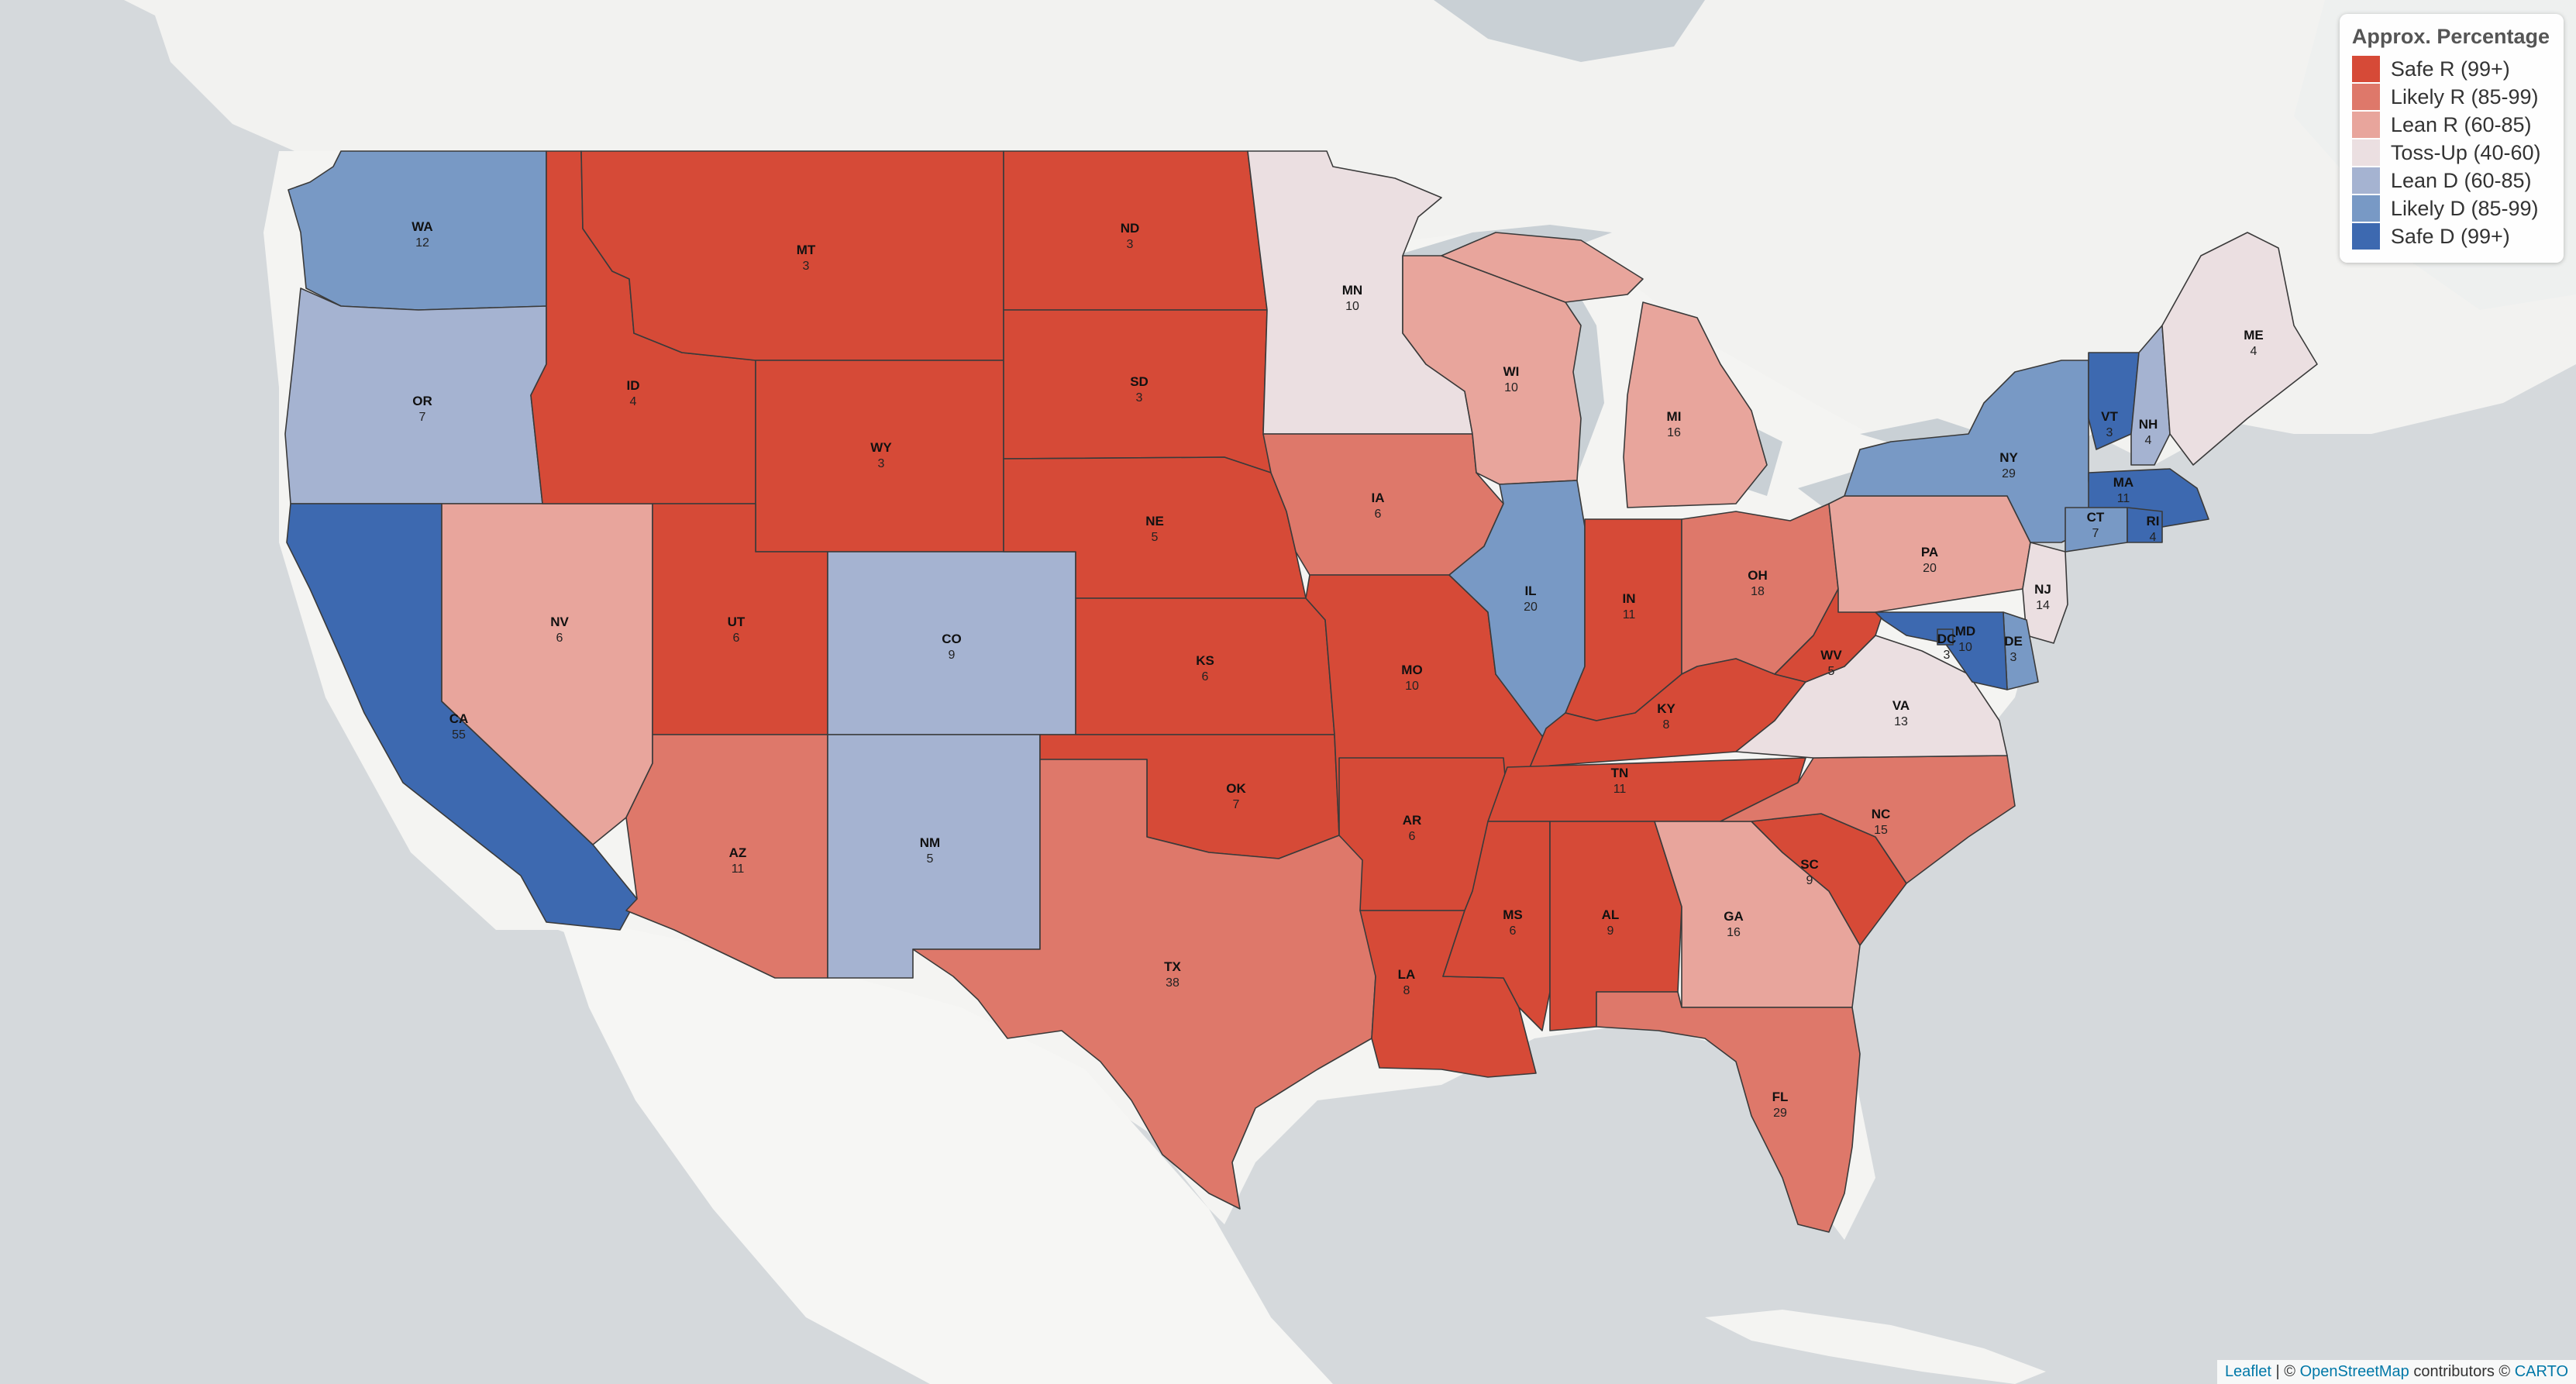  What do you see at coordinates (1154, 521) in the screenshot?
I see `state-abbr-label: NE` at bounding box center [1154, 521].